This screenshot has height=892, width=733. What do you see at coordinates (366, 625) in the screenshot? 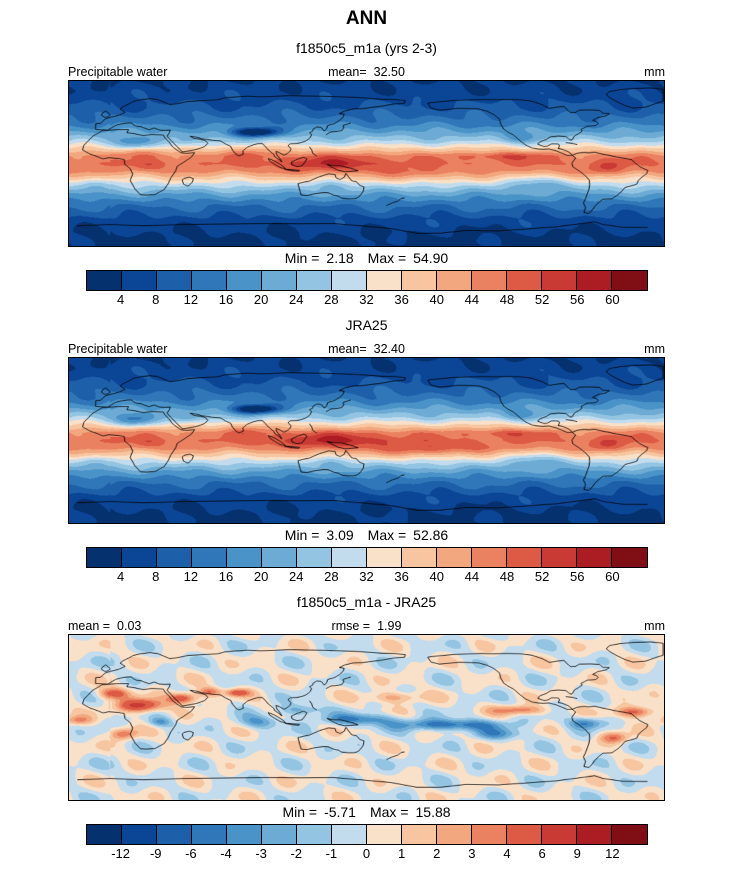
I see `panel-diff-header: mean = 0.03 rmse = 1.99 mm` at bounding box center [366, 625].